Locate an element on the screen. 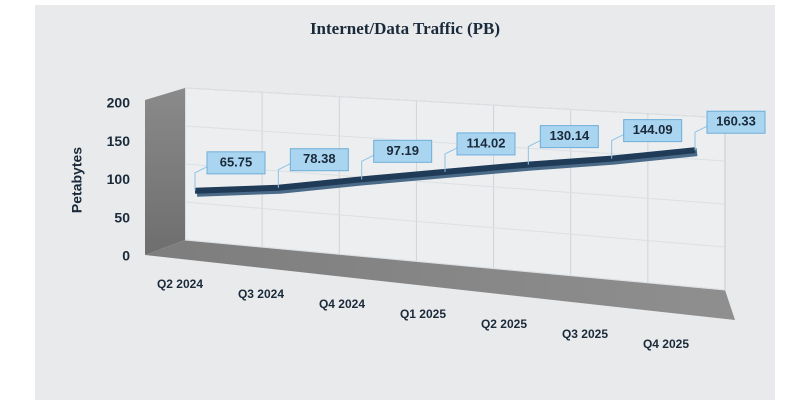  value-label: 78.38 is located at coordinates (319, 158).